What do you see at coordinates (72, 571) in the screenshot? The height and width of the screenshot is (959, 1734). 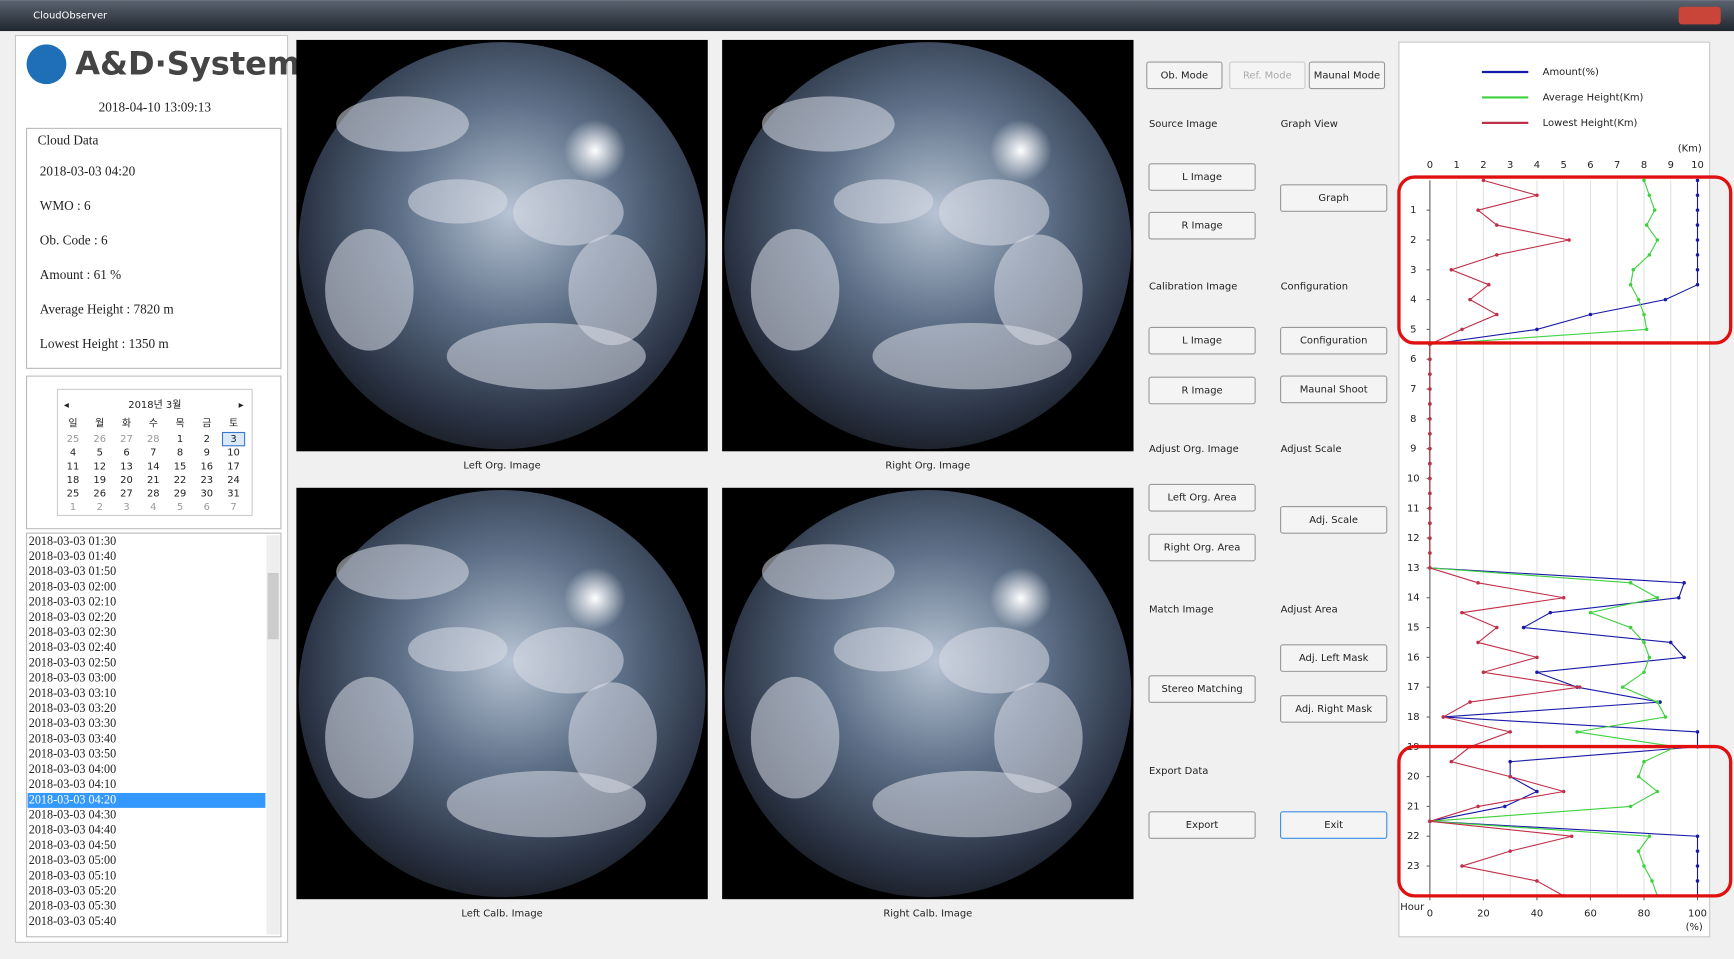 I see `time-list-item: 2018-03-03 01:50` at bounding box center [72, 571].